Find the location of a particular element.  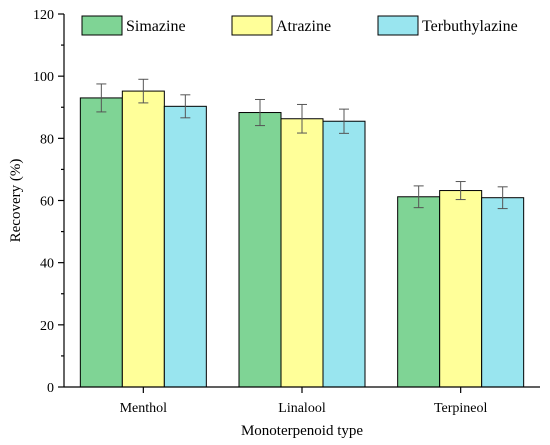

y-tick-label: 100 is located at coordinates (43, 77).